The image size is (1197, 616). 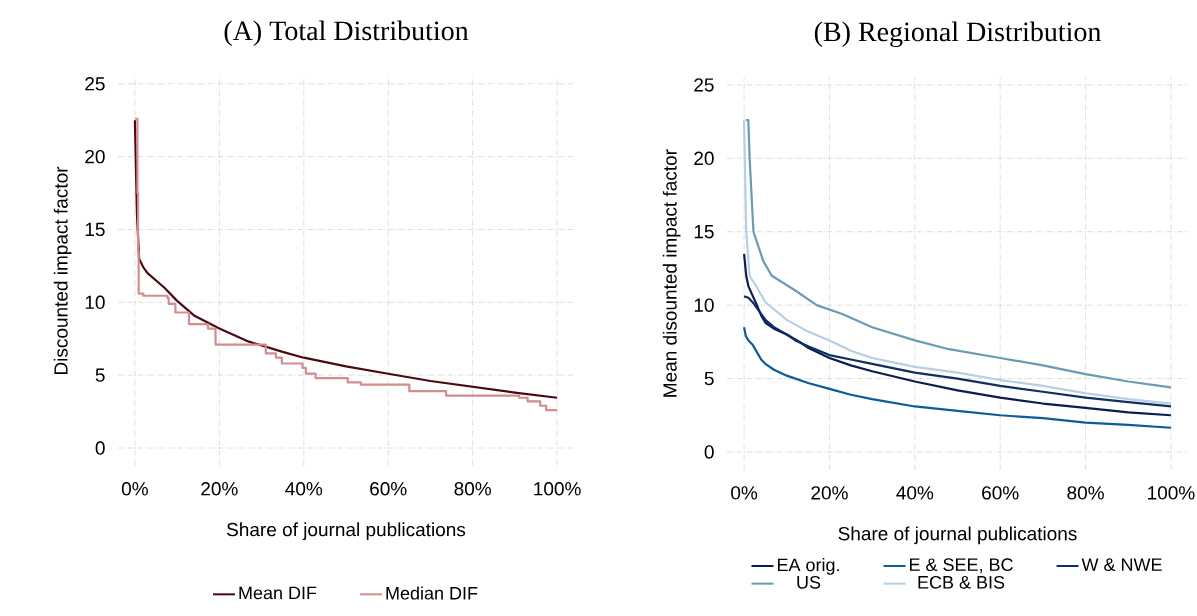 What do you see at coordinates (808, 566) in the screenshot?
I see `legend-label: EA orig.` at bounding box center [808, 566].